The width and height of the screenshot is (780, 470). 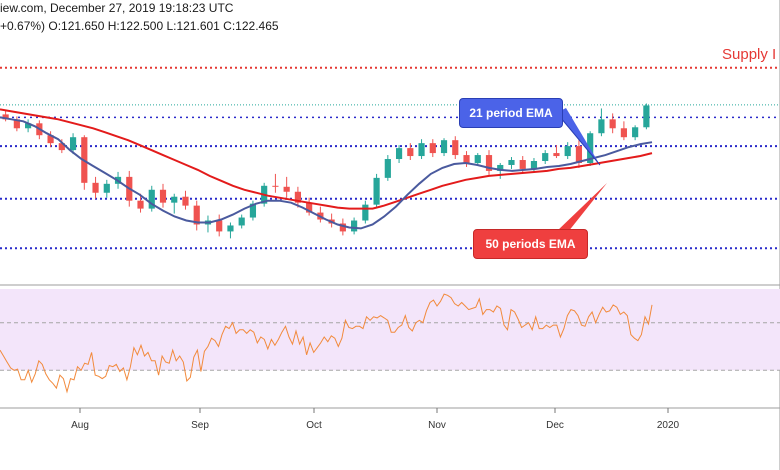 What do you see at coordinates (555, 425) in the screenshot?
I see `time-label-dec: Dec` at bounding box center [555, 425].